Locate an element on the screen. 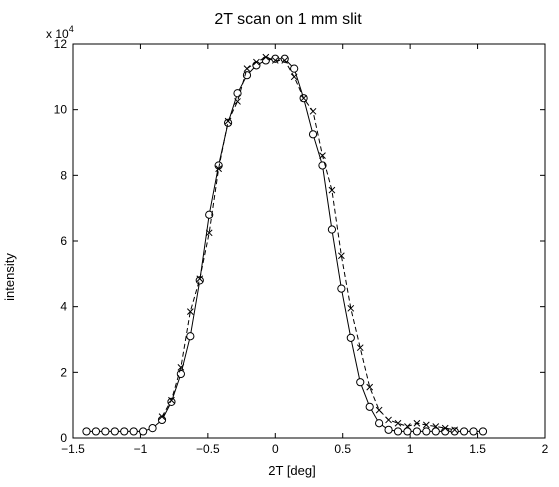 The height and width of the screenshot is (487, 559). y-exponent-base: x 10 is located at coordinates (57, 34).